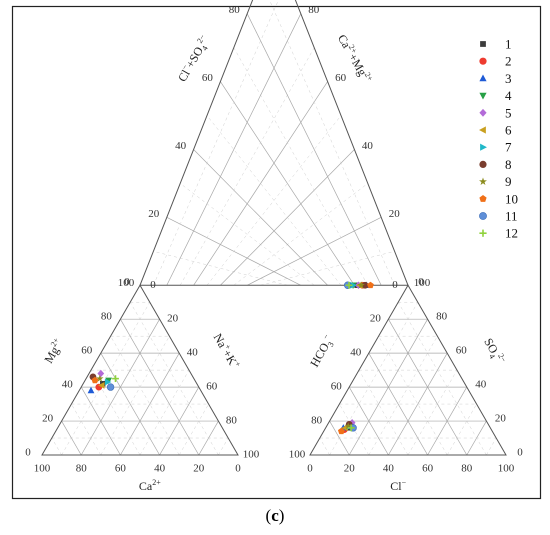 The image size is (550, 535). Describe the element at coordinates (395, 285) in the screenshot. I see `tick-anion-hco3: 0` at that location.